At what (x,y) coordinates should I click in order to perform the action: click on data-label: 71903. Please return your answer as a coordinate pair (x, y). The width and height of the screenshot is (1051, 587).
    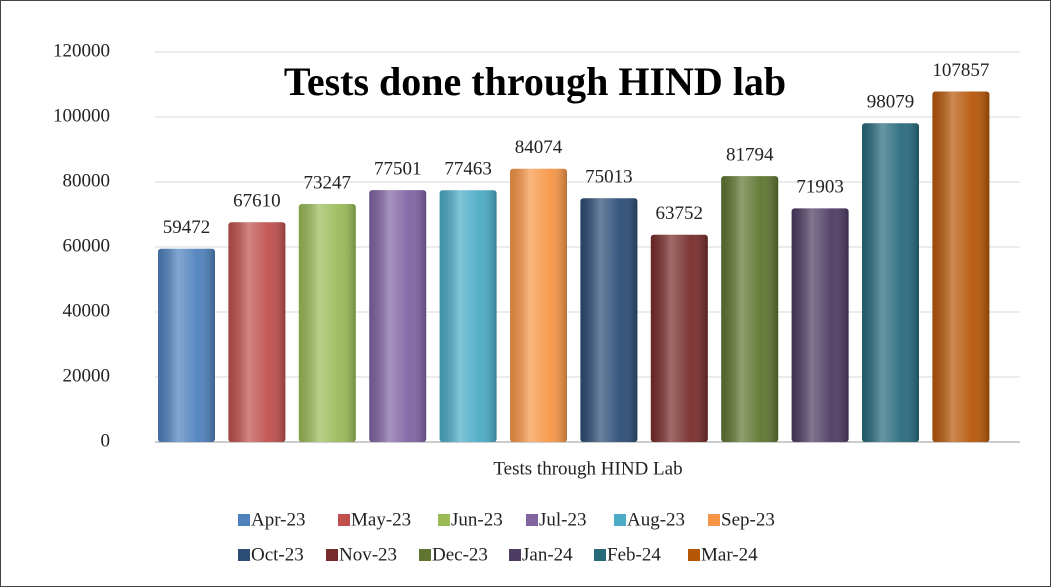
    Looking at the image, I should click on (820, 187).